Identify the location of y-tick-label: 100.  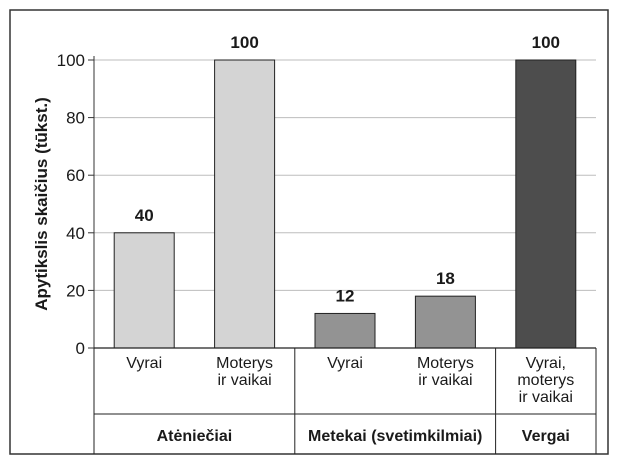
(71, 60).